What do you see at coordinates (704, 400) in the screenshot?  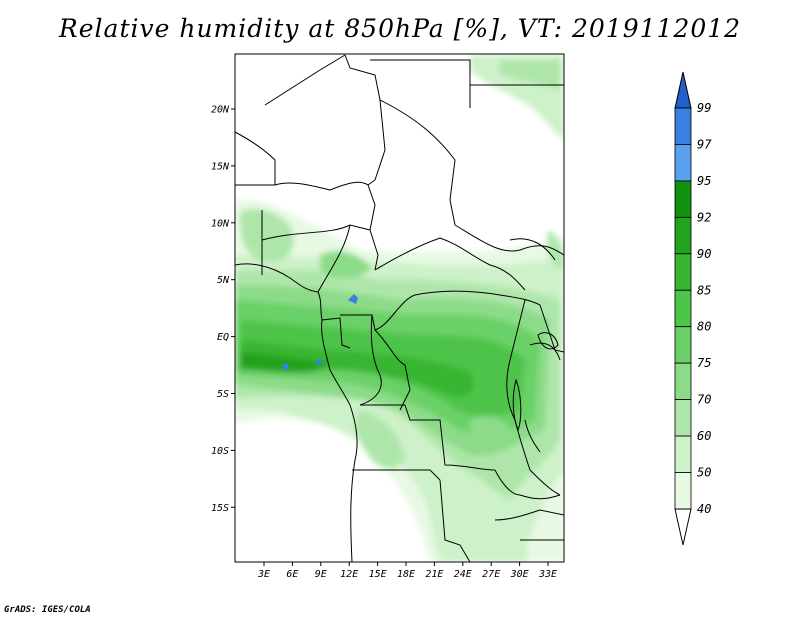 I see `colorbar-label: 70` at bounding box center [704, 400].